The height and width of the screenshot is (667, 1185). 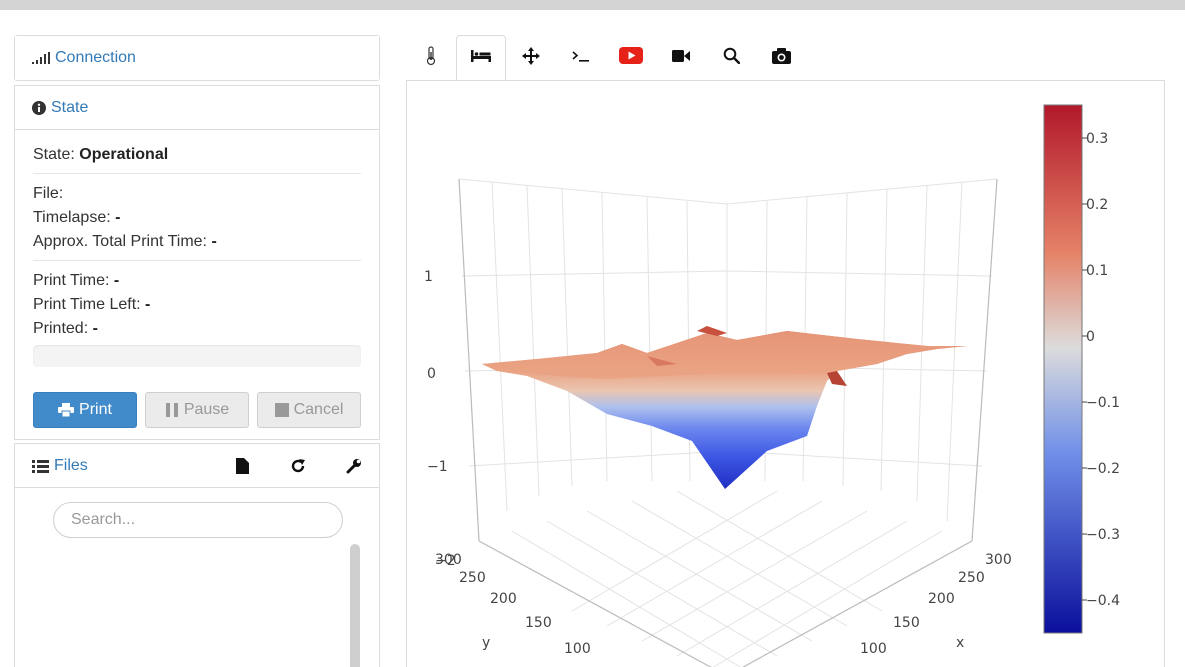 What do you see at coordinates (1090, 337) in the screenshot?
I see `colorbar-tick-label: 0` at bounding box center [1090, 337].